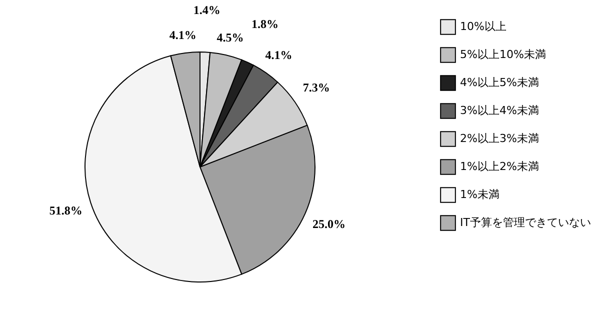  Describe the element at coordinates (316, 87) in the screenshot. I see `data-label: 7.3%` at that location.